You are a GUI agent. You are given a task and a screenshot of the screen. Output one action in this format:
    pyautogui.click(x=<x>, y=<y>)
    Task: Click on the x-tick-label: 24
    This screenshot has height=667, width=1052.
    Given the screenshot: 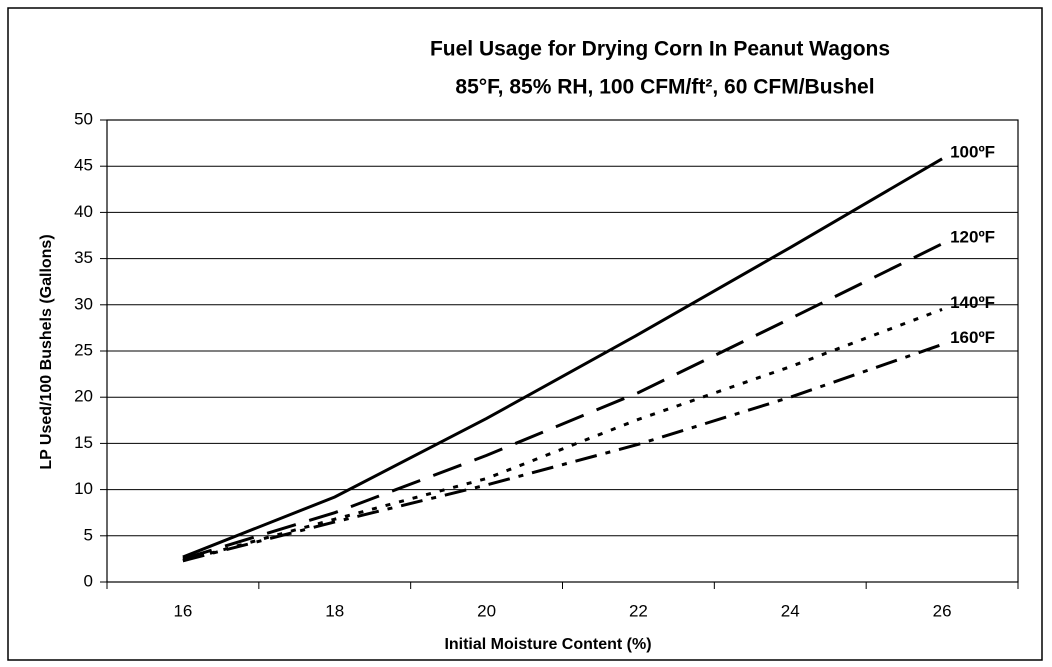 What is the action you would take?
    pyautogui.click(x=790, y=610)
    